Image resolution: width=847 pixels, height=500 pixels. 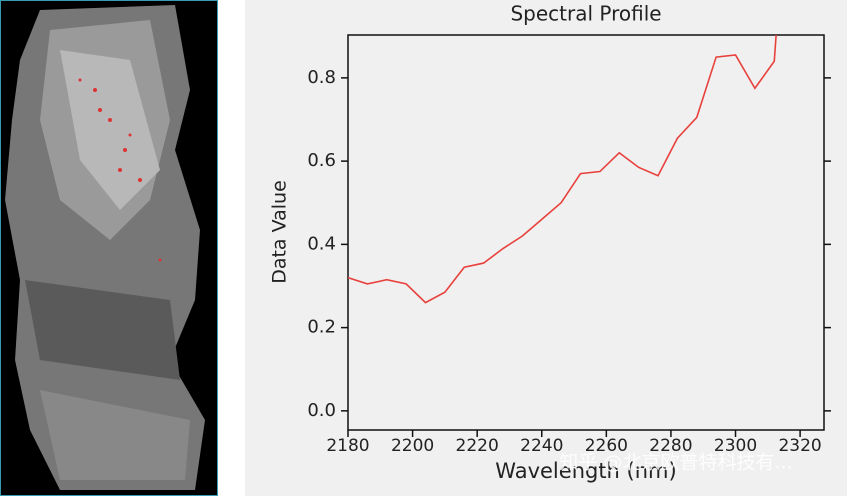 What do you see at coordinates (321, 243) in the screenshot?
I see `y-tick-label: 0.4` at bounding box center [321, 243].